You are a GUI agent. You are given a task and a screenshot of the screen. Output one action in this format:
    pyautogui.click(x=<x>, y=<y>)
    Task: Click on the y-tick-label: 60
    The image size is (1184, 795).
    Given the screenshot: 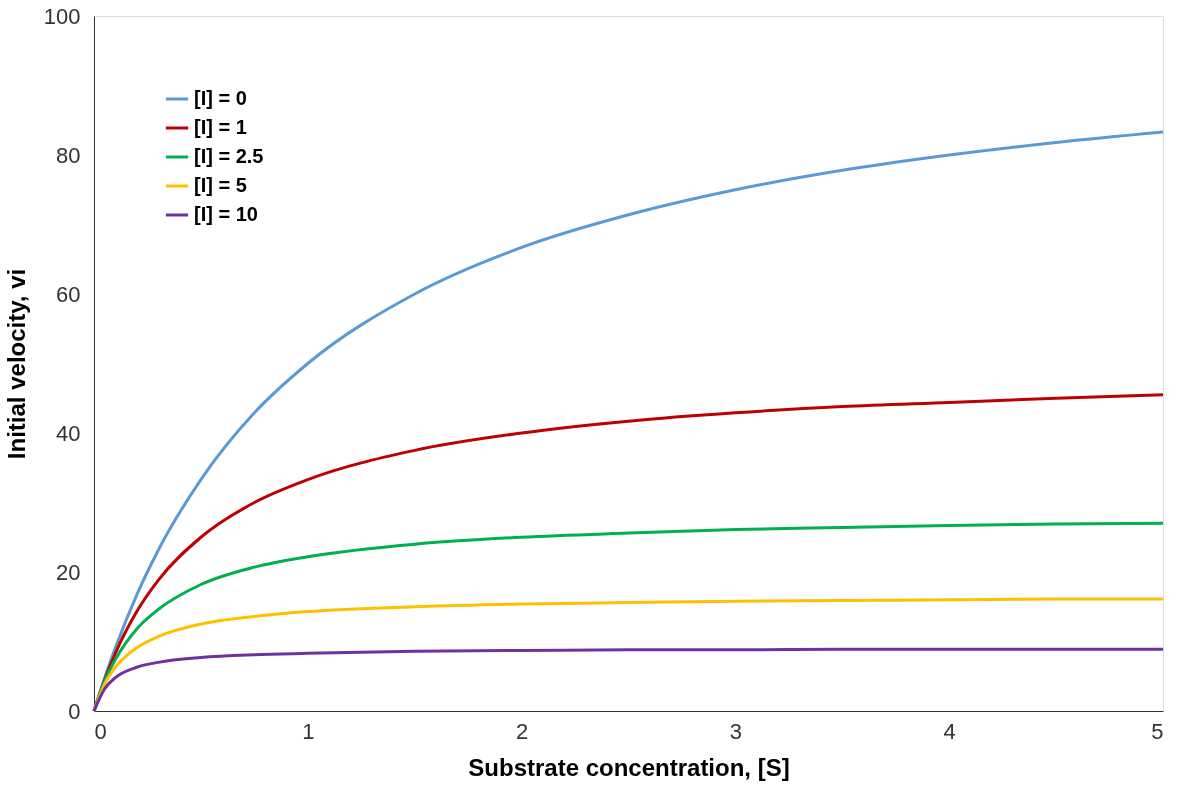 What is the action you would take?
    pyautogui.click(x=68, y=294)
    